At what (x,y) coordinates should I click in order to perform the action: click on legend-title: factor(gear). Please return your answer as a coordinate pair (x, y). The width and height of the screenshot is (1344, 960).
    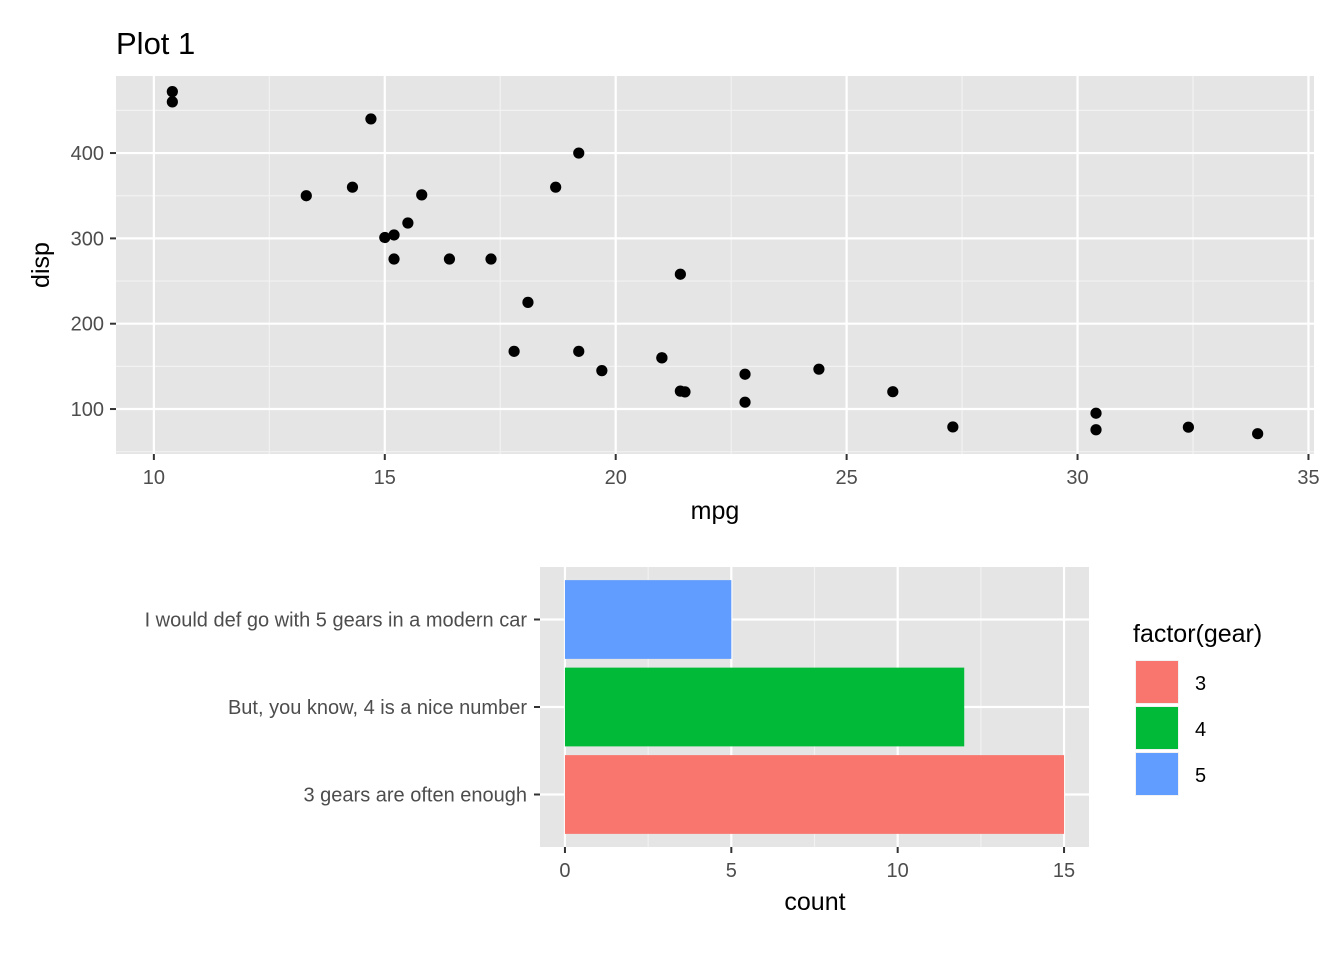
    Looking at the image, I should click on (1197, 634).